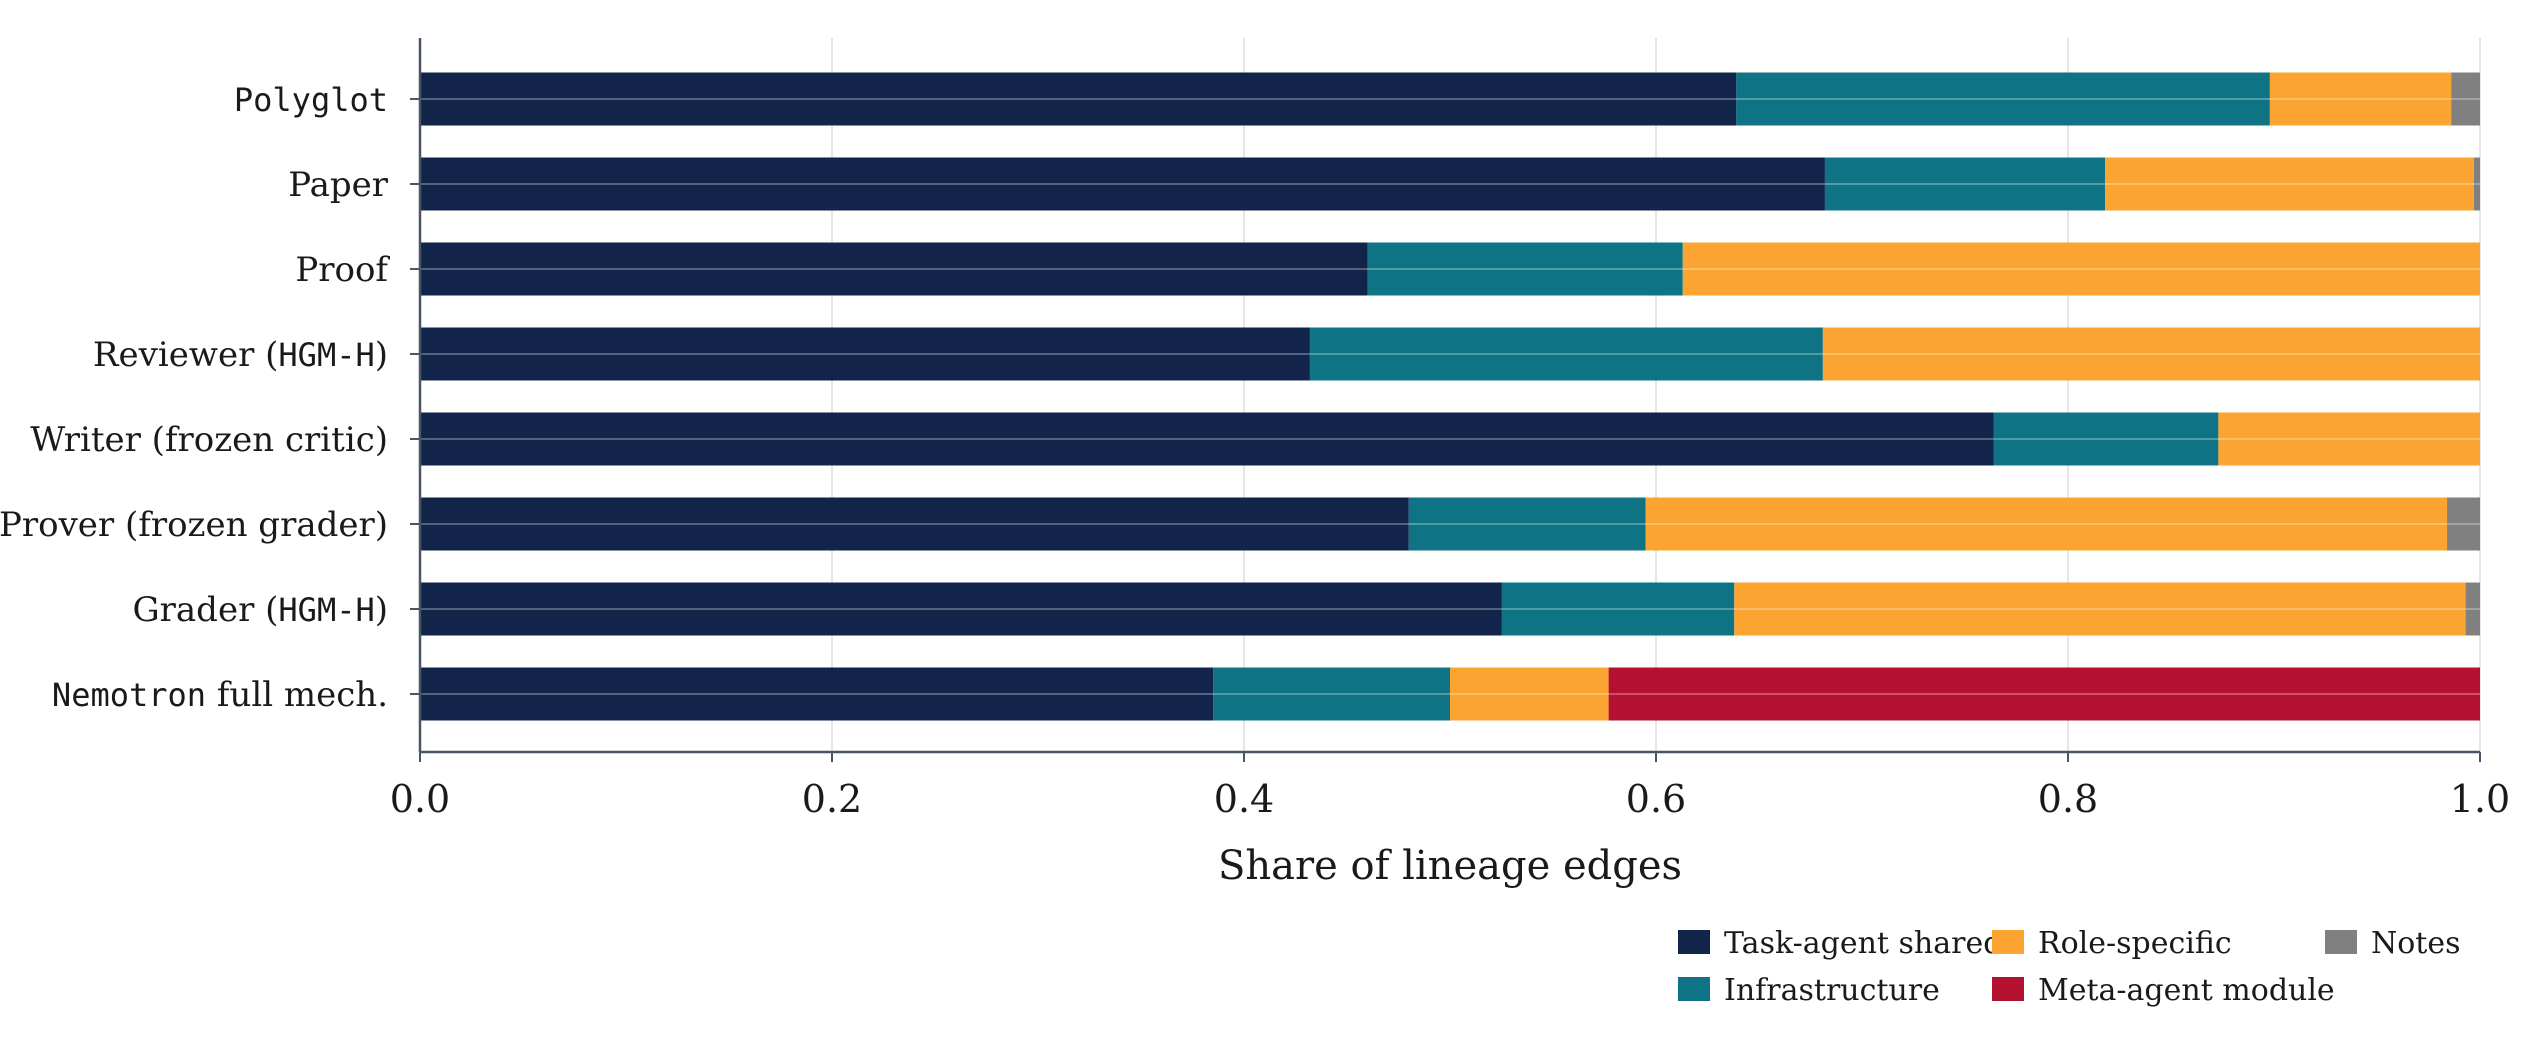 This screenshot has width=2546, height=1061. Describe the element at coordinates (2480, 799) in the screenshot. I see `x-tick-label: 1.0` at that location.